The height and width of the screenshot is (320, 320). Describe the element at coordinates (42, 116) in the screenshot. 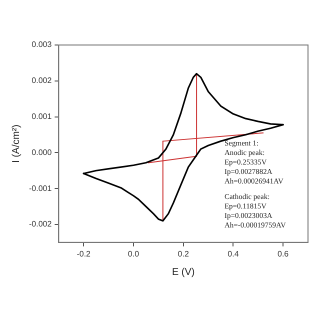

I see `y-tick-label: 0.001` at that location.